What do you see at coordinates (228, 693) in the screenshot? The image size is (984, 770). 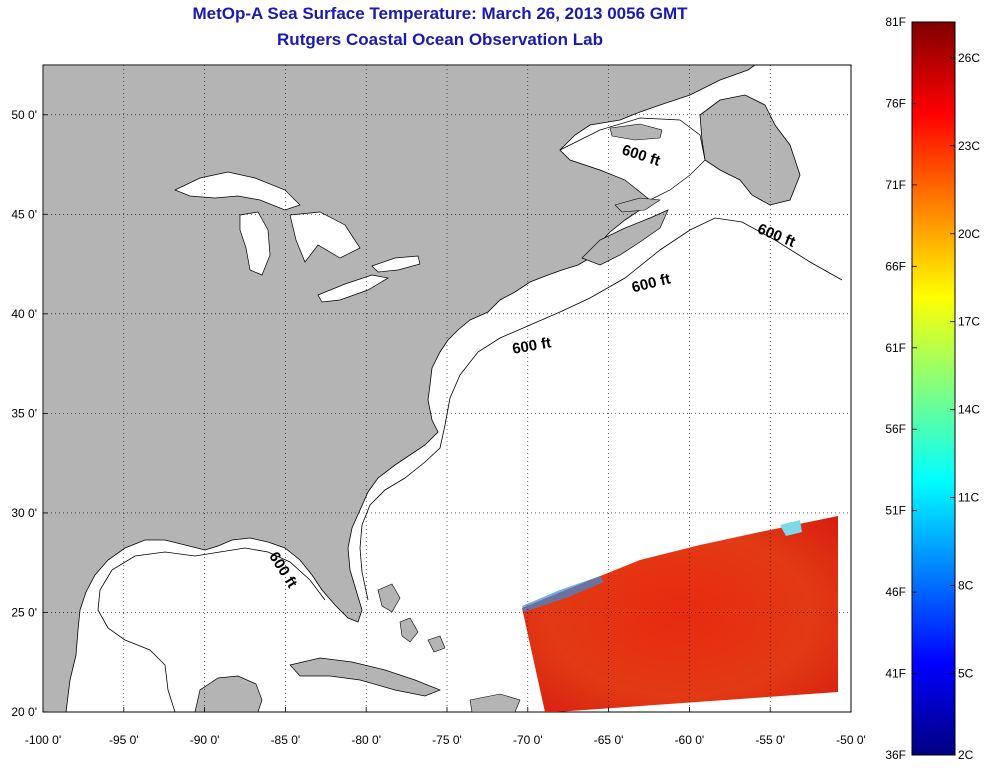 I see `yucatan` at bounding box center [228, 693].